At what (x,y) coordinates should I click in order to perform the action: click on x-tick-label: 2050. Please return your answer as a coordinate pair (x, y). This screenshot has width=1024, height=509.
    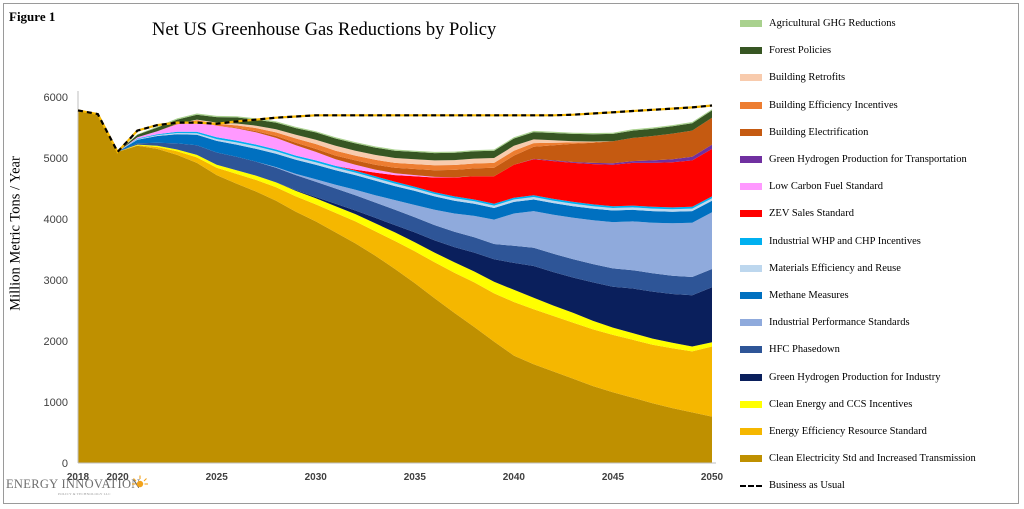
    Looking at the image, I should click on (712, 477).